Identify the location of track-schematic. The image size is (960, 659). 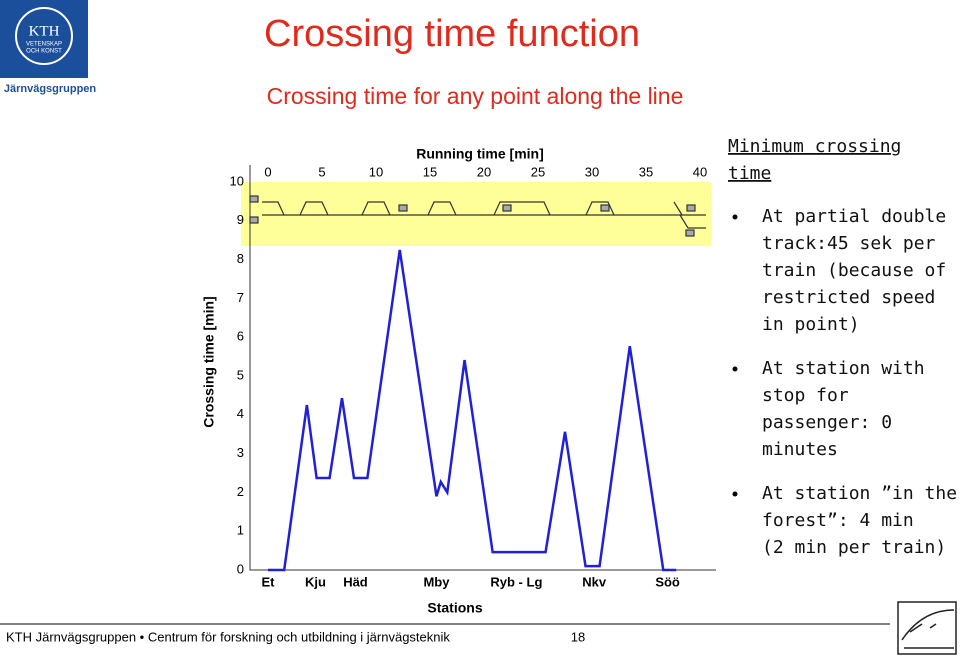
(477, 216).